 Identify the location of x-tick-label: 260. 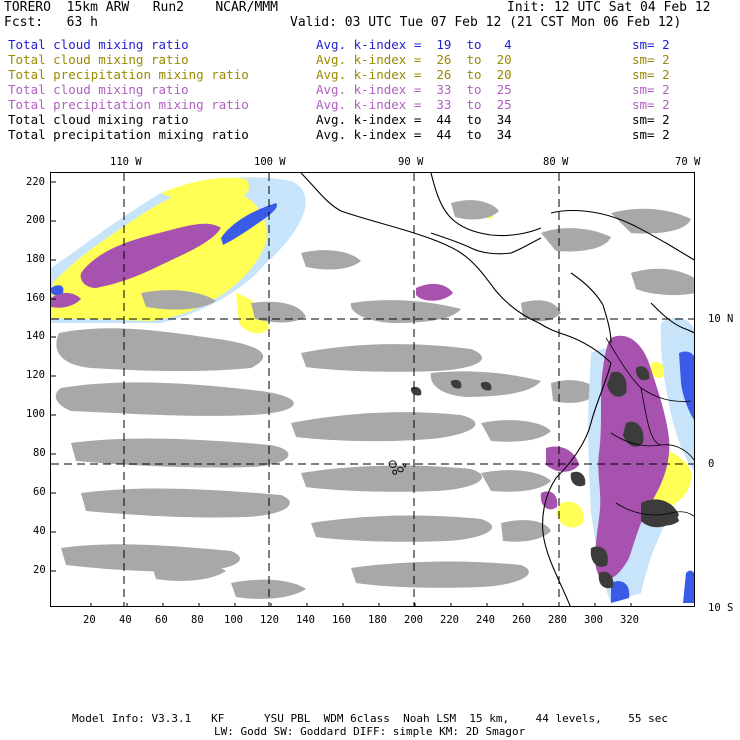
(521, 620).